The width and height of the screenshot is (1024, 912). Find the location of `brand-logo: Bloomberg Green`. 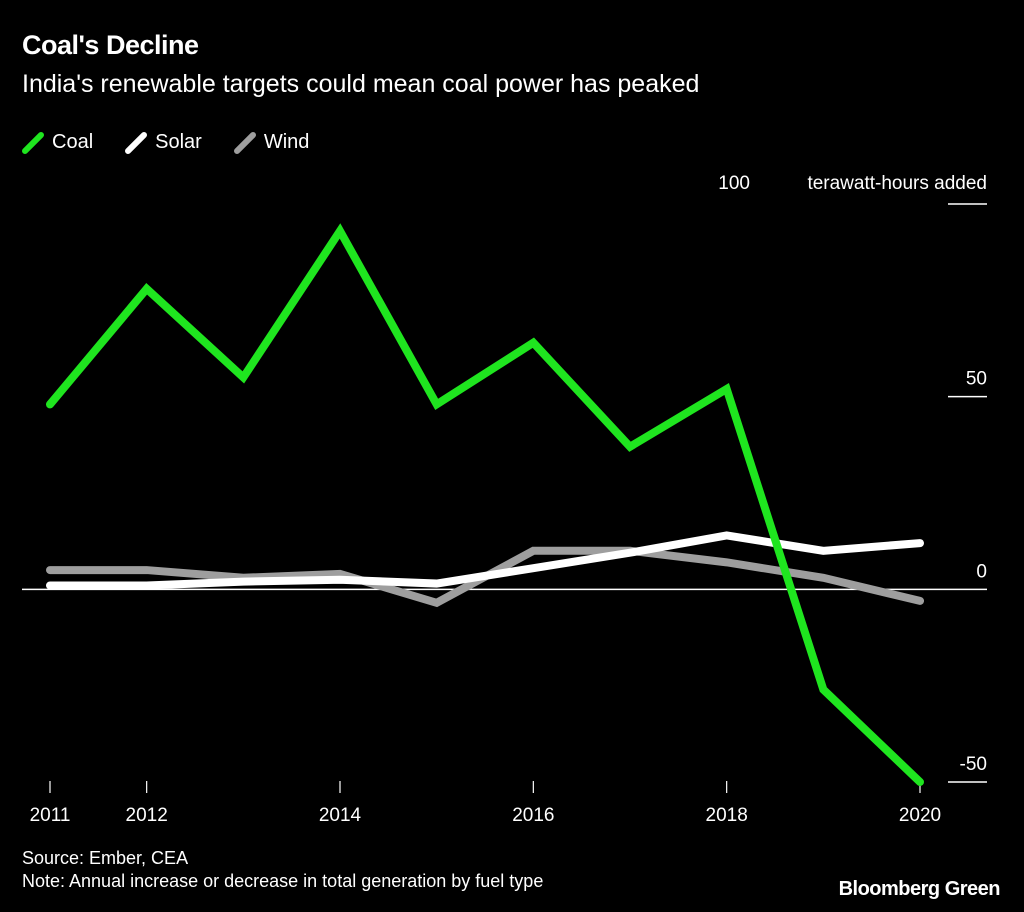

brand-logo: Bloomberg Green is located at coordinates (919, 889).